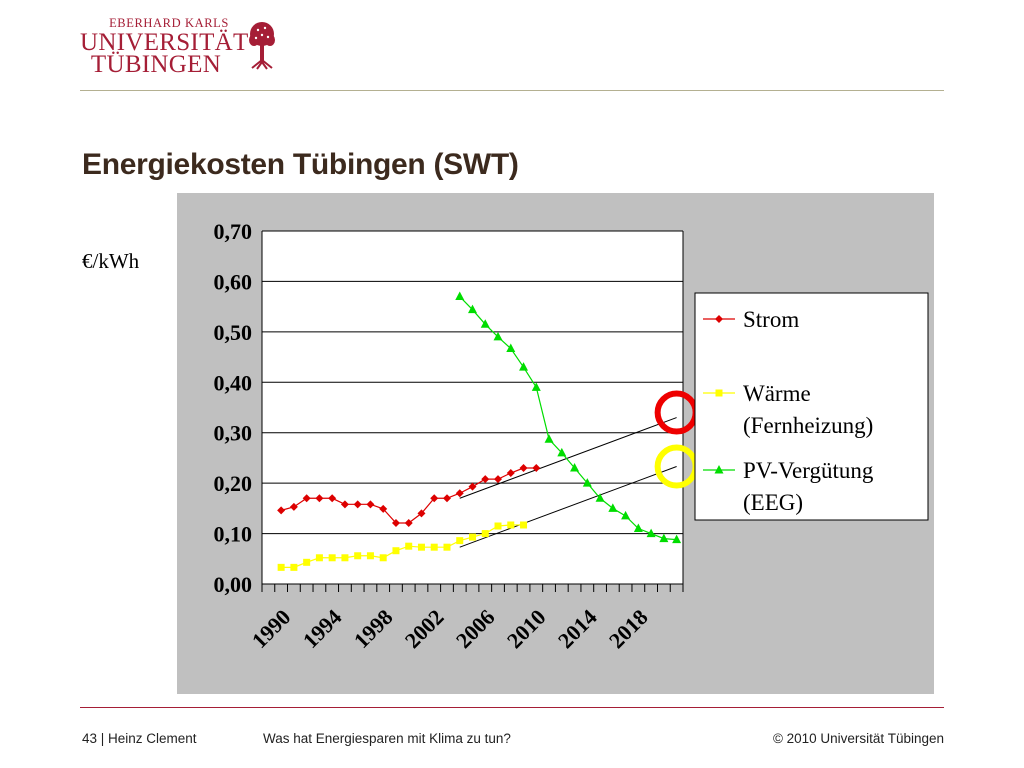 The height and width of the screenshot is (768, 1024). Describe the element at coordinates (233, 433) in the screenshot. I see `y-tick-label: 0,30` at that location.